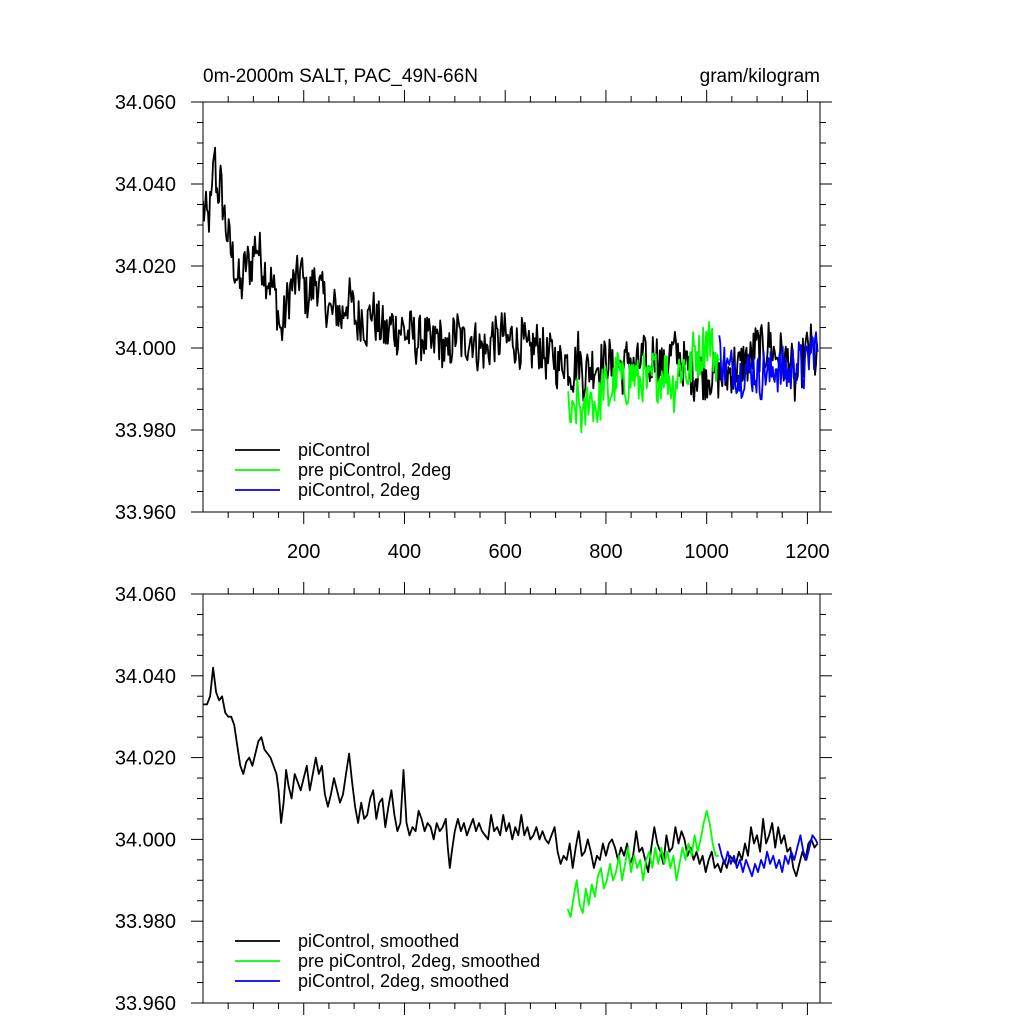 The image size is (1024, 1024). Describe the element at coordinates (378, 941) in the screenshot. I see `legend-label-1: piControl, smoothed` at that location.